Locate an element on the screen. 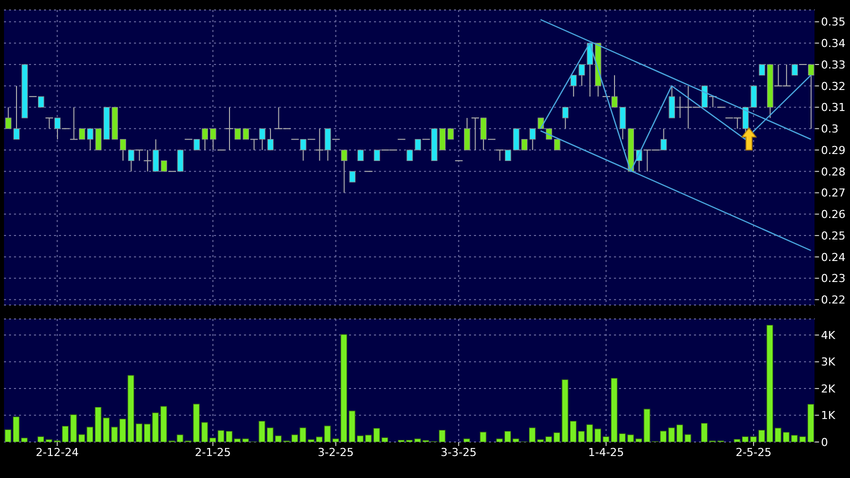 The height and width of the screenshot is (478, 850). y-tick-label: 0.24 is located at coordinates (833, 257).